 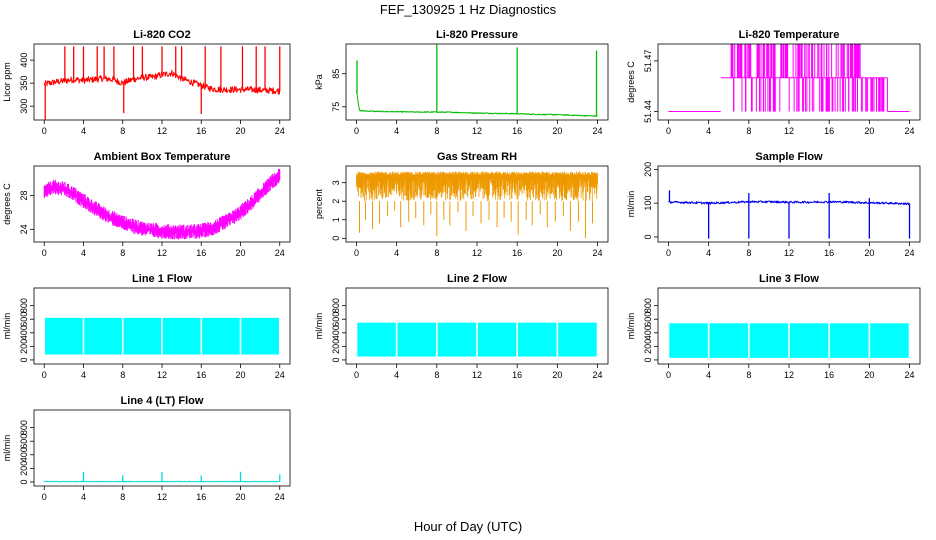 What do you see at coordinates (648, 359) in the screenshot?
I see `ytick-label-line3-flow: 0` at bounding box center [648, 359].